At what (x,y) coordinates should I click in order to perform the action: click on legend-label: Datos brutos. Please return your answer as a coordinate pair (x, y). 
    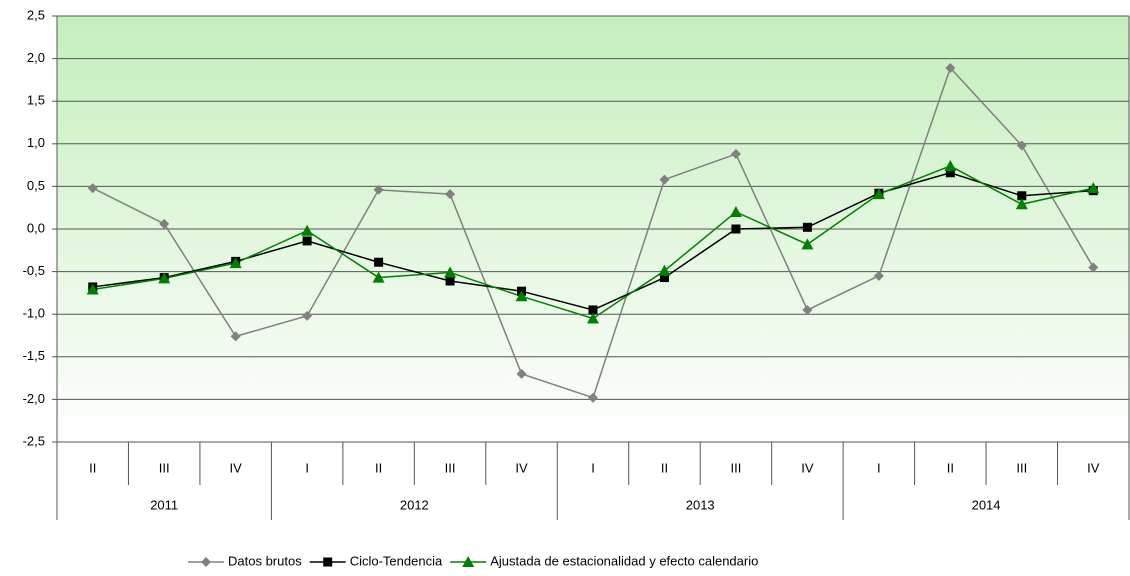
    Looking at the image, I should click on (265, 560).